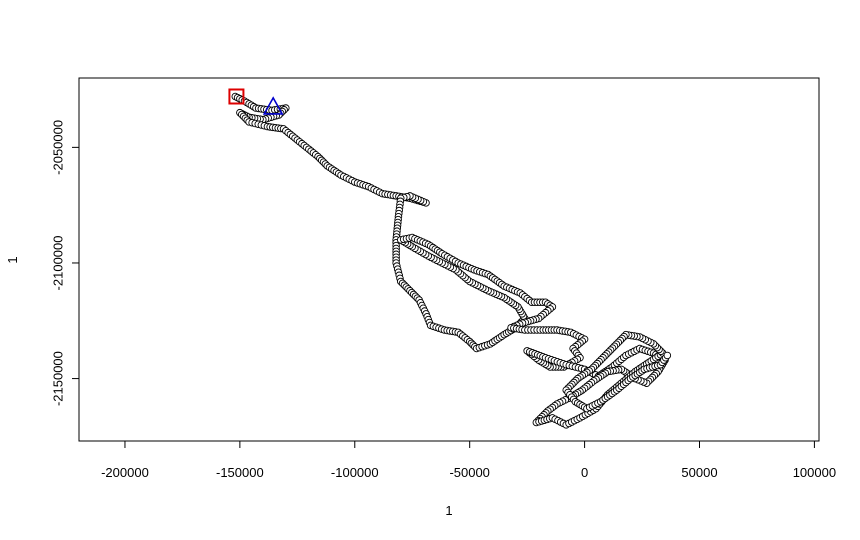  What do you see at coordinates (236, 96) in the screenshot?
I see `start-square-marker` at bounding box center [236, 96].